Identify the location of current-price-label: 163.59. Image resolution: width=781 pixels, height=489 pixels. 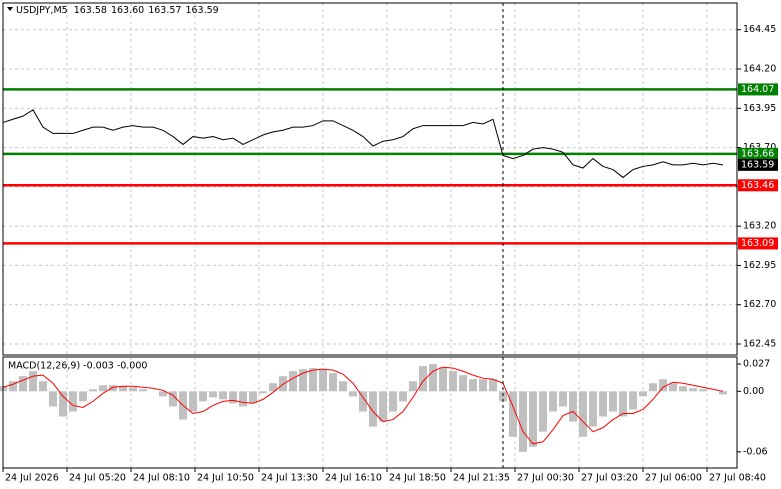
(757, 164).